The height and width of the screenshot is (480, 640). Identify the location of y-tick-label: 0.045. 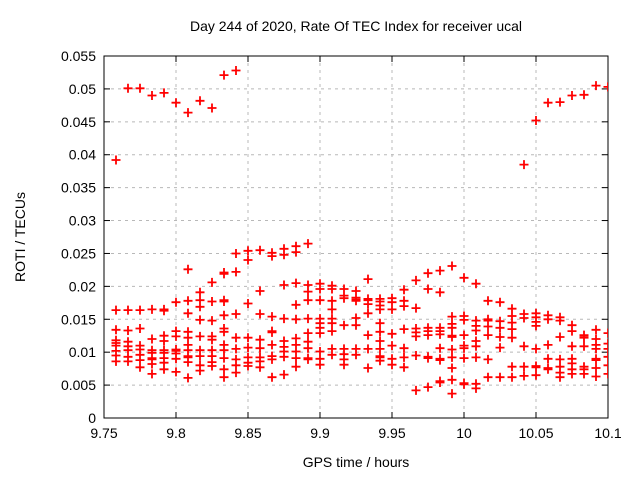
(78, 122).